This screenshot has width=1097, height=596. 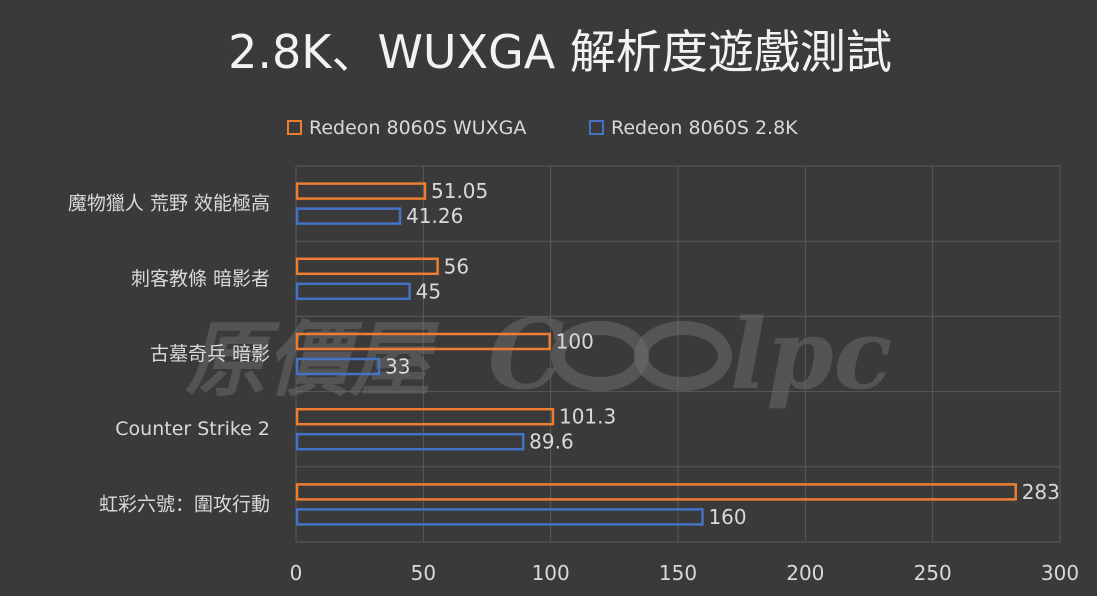 What do you see at coordinates (811, 354) in the screenshot?
I see `watermark-latin-right: lpc` at bounding box center [811, 354].